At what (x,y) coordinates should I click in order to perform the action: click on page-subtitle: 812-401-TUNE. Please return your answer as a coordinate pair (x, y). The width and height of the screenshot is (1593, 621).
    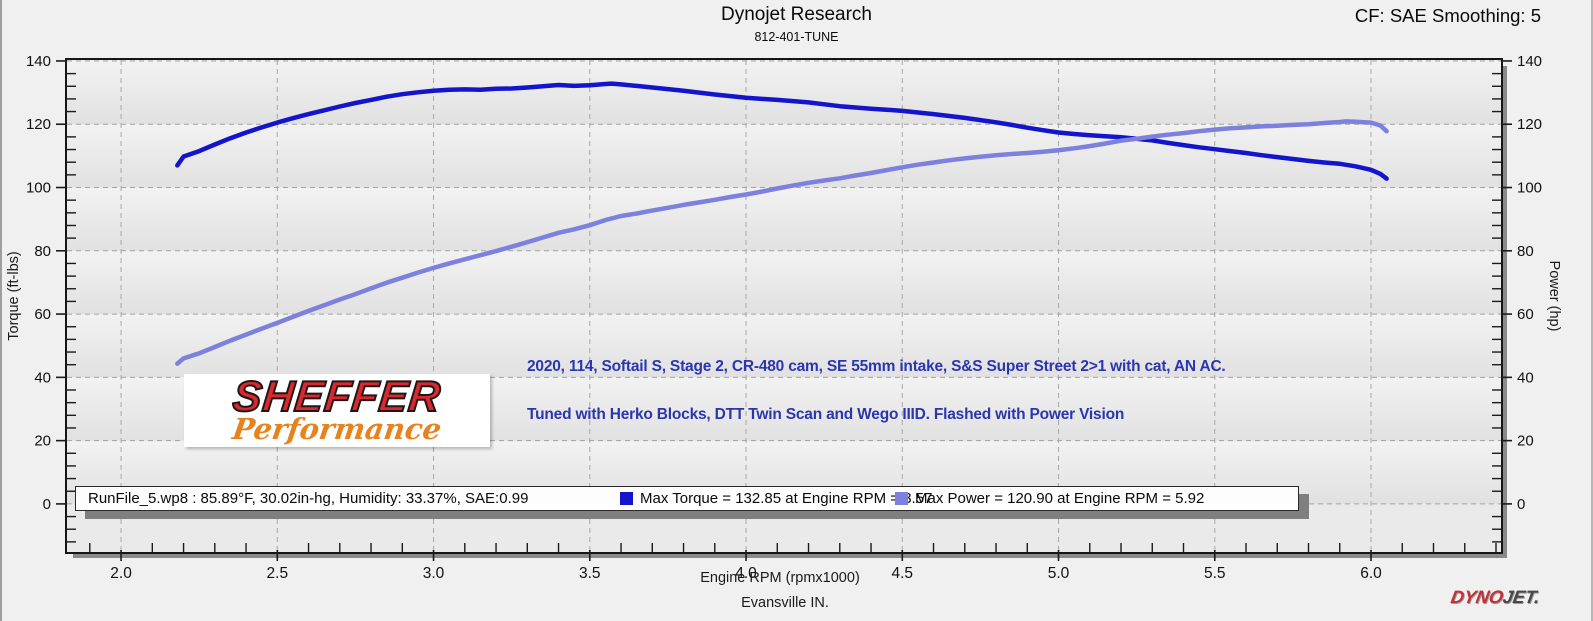
    Looking at the image, I should click on (796, 37).